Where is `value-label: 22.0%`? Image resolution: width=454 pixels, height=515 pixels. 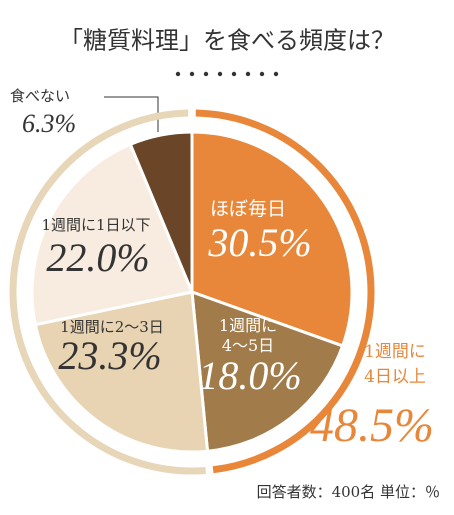
value-label: 22.0% is located at coordinates (97, 257).